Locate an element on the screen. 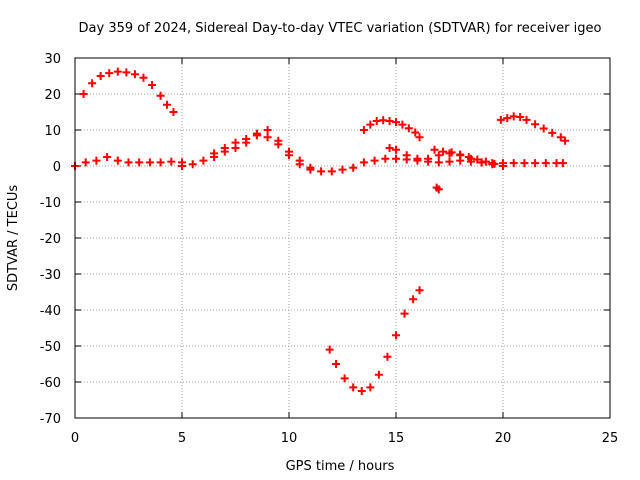  y-tick-label: 0 is located at coordinates (57, 167).